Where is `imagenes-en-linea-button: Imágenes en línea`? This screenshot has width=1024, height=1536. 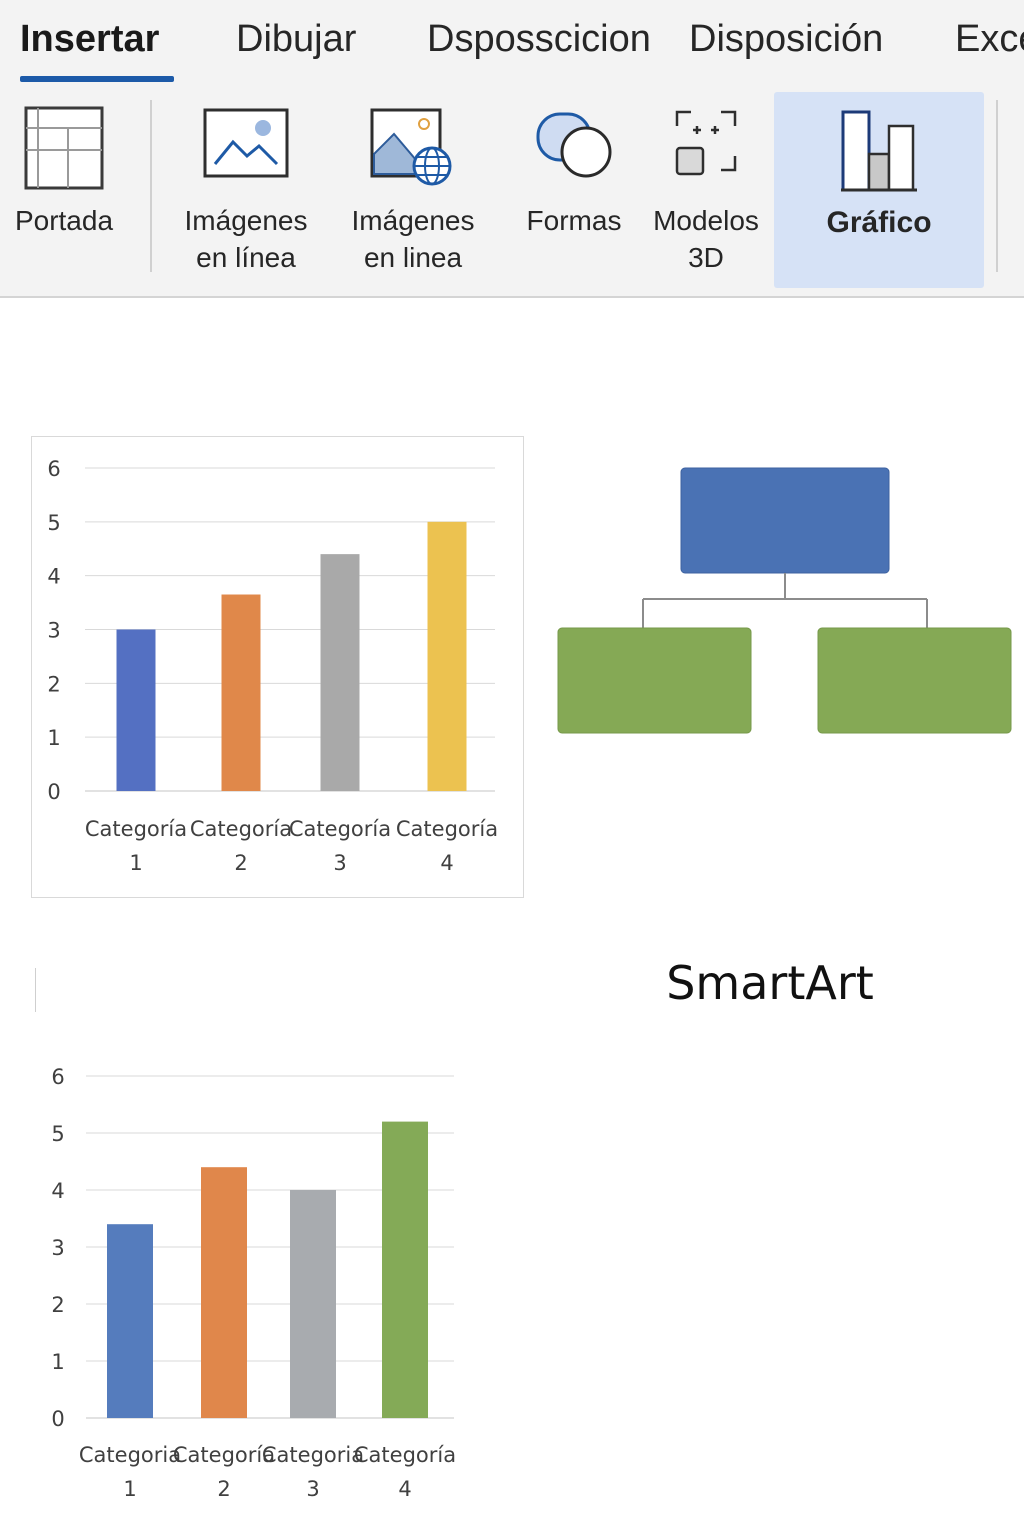 imagenes-en-linea-button: Imágenes en línea is located at coordinates (246, 193).